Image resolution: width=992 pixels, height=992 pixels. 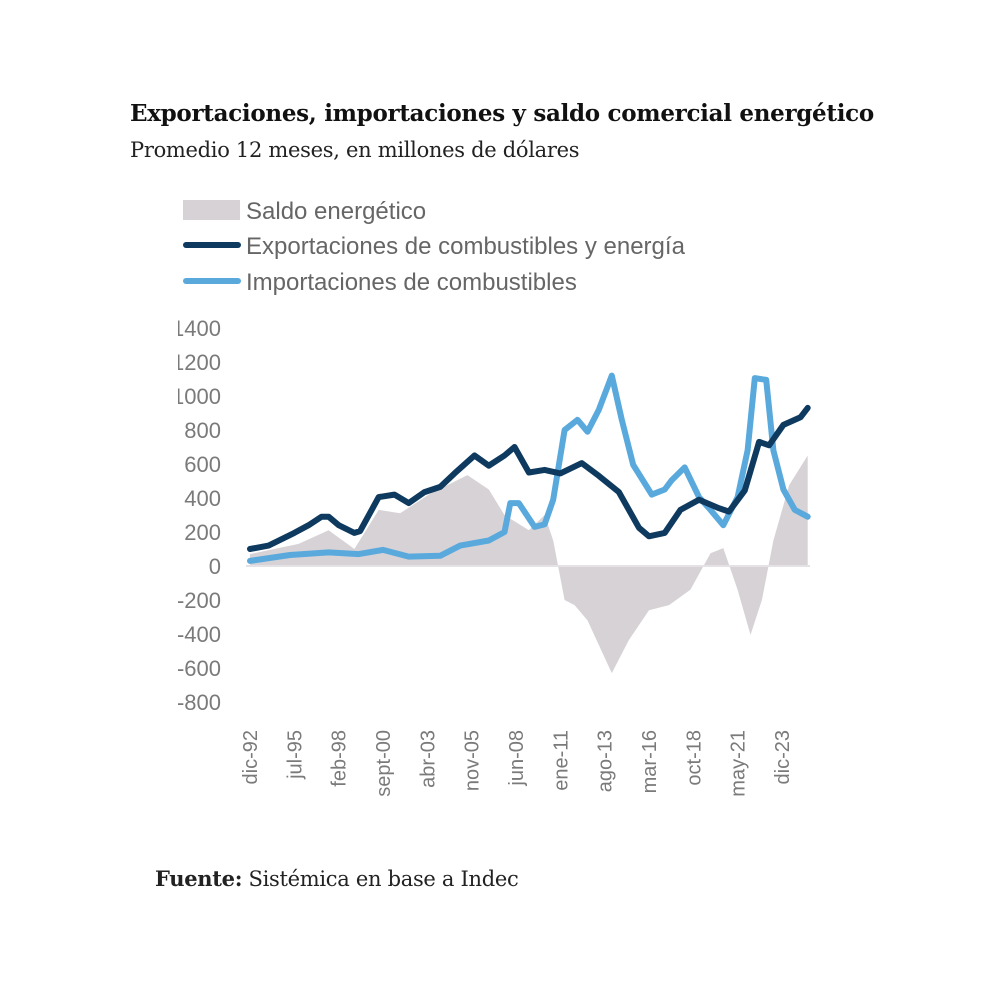 What do you see at coordinates (561, 760) in the screenshot?
I see `x-tick-label: ene-11` at bounding box center [561, 760].